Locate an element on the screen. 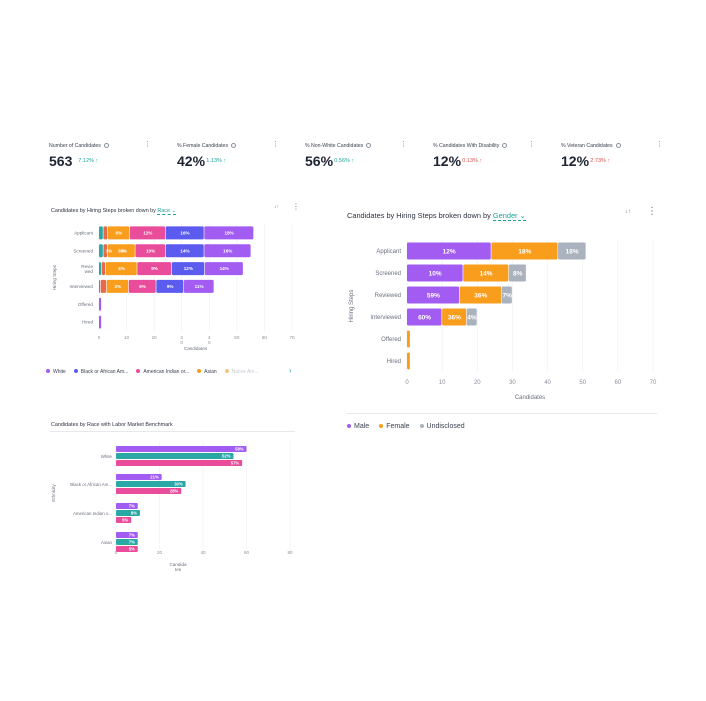 This screenshot has height=701, width=706. arrow-down-icon: ↑ is located at coordinates (481, 161).